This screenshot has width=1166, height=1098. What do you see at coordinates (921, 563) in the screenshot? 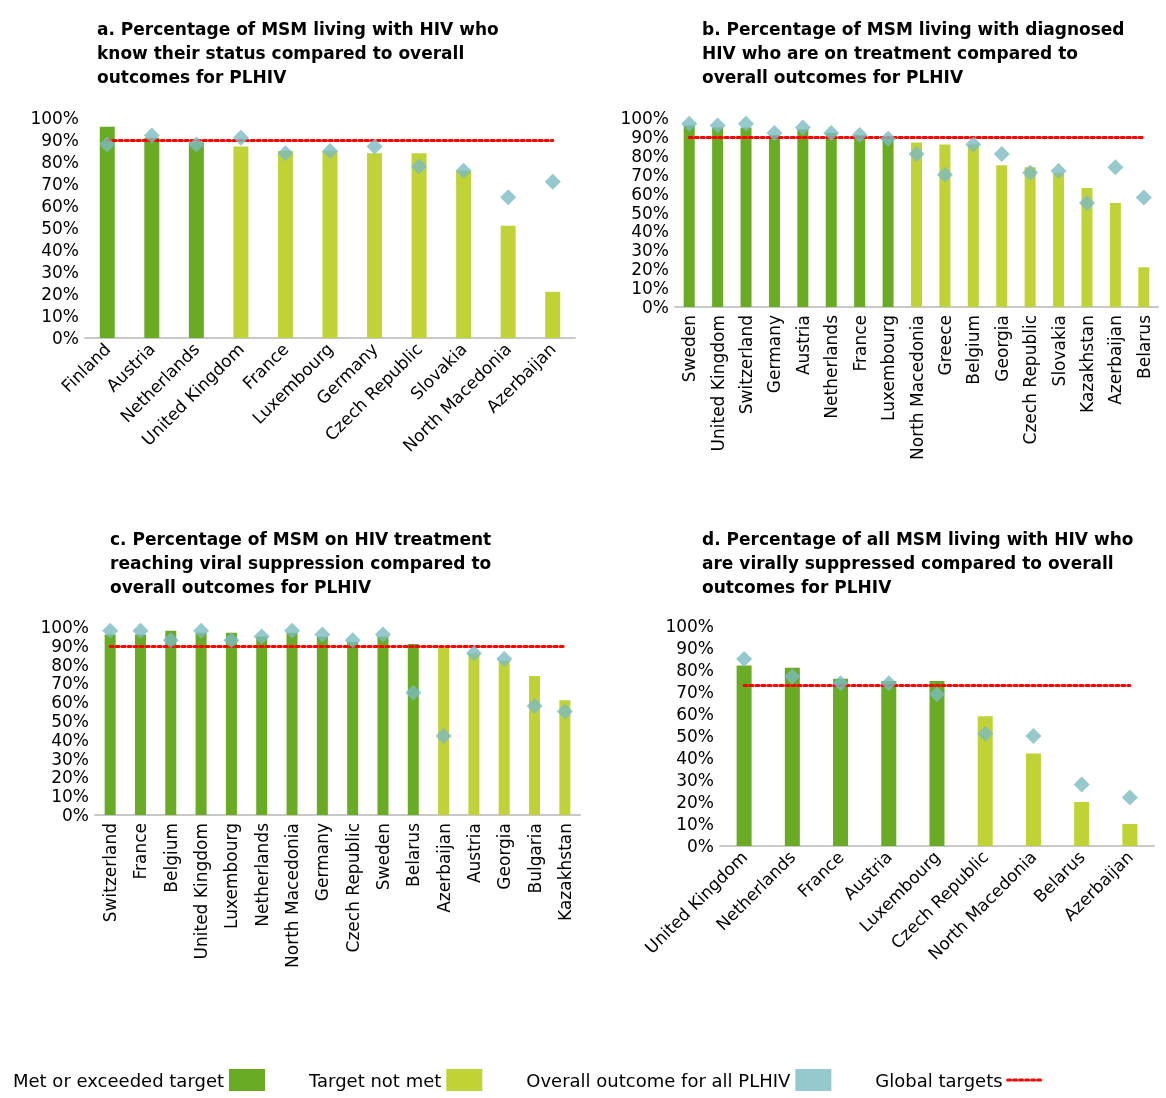
I see `chart-title: d. Percentage of all MSM living with HIV who are virally suppressed compared to overall outcomes for PLHIV` at bounding box center [921, 563].